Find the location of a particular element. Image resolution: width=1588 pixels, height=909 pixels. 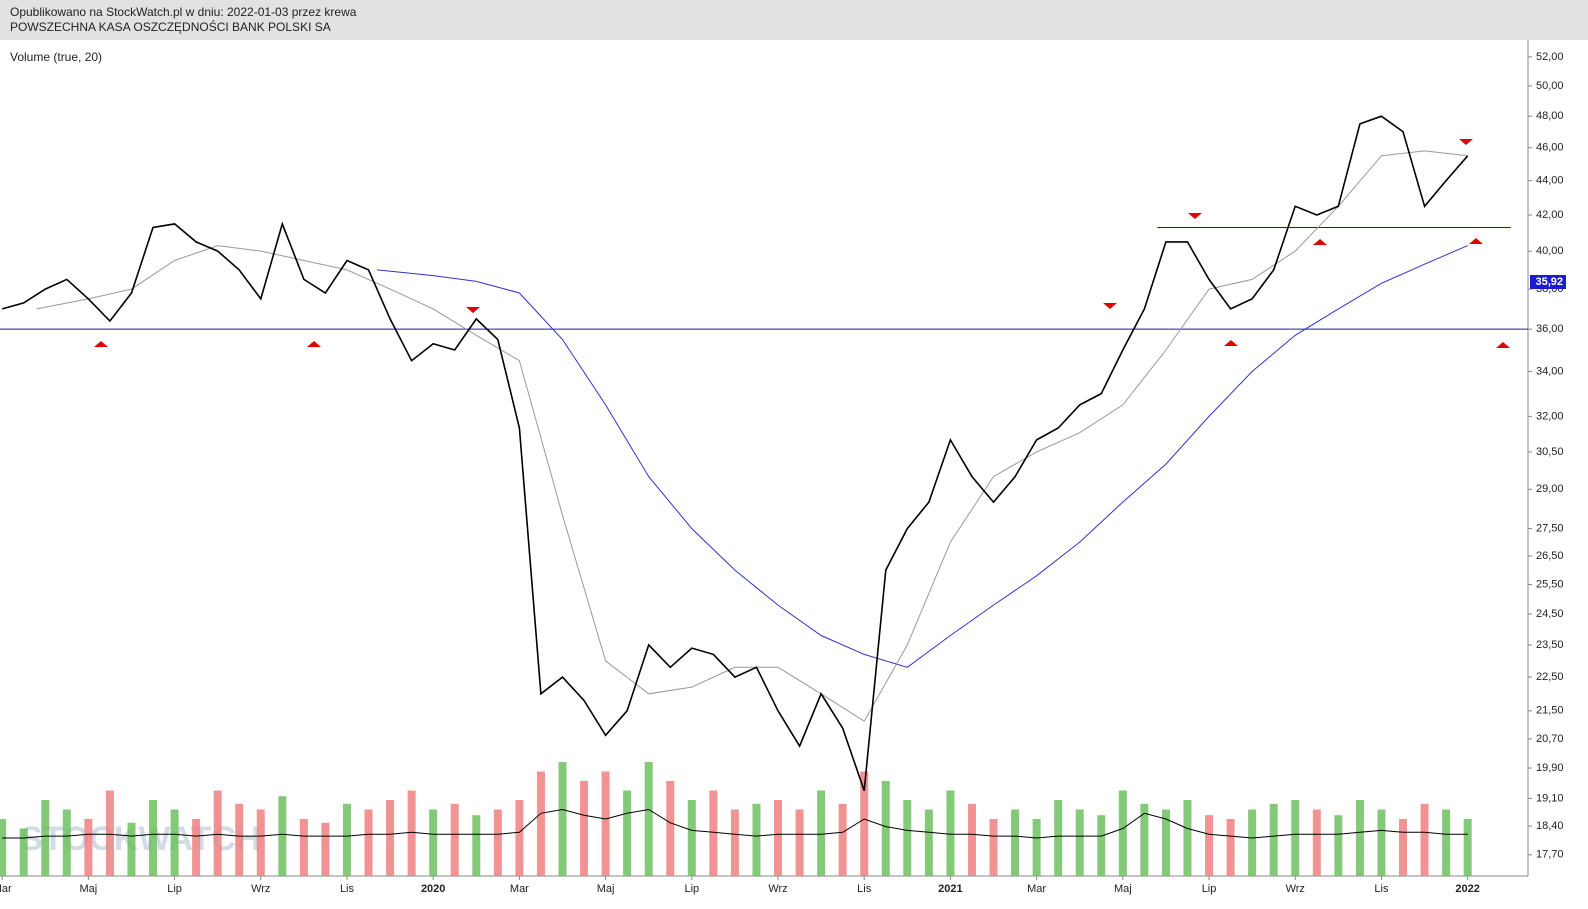

y-tick-label: 32,00 is located at coordinates (1550, 416).